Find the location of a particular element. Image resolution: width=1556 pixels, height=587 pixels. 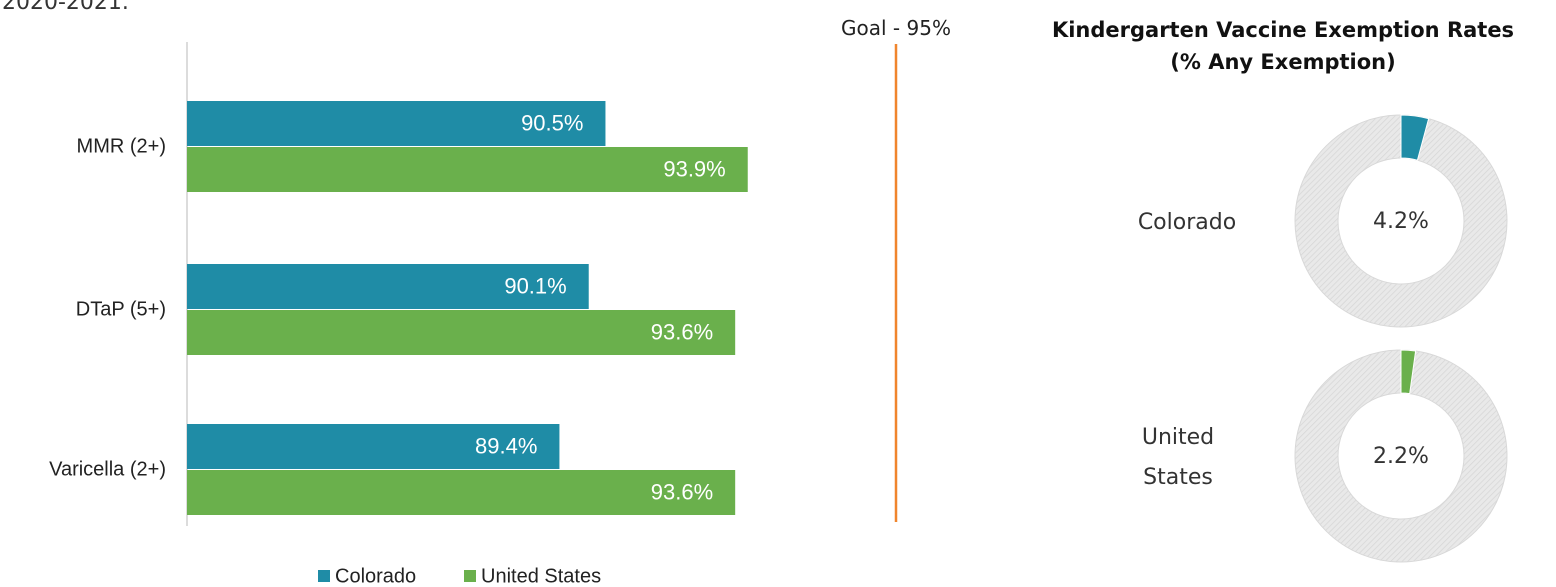

legend-label: United States is located at coordinates (541, 576).